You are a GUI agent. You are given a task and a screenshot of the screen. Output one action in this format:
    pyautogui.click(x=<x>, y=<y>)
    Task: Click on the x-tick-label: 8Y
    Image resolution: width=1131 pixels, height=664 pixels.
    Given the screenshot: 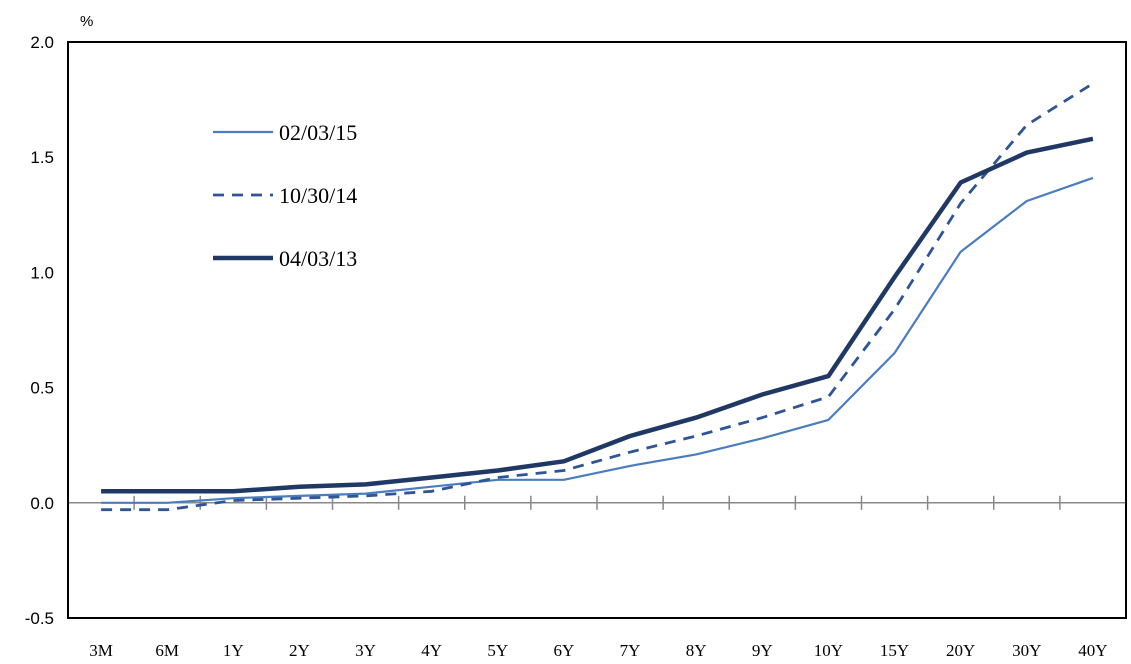 What is the action you would take?
    pyautogui.click(x=696, y=650)
    